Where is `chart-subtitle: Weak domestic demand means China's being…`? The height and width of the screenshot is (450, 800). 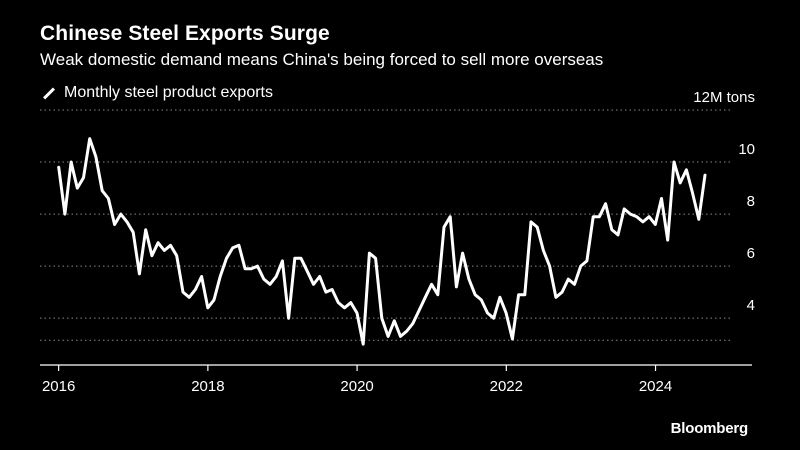 chart-subtitle: Weak domestic demand means China's being… is located at coordinates (322, 59).